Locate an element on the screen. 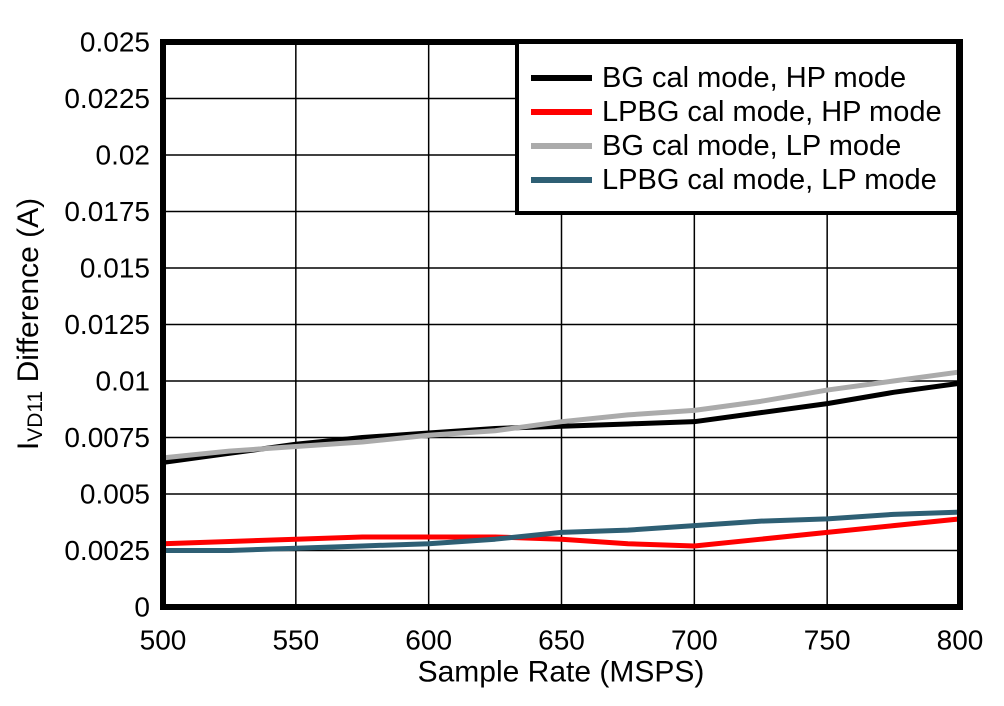 This screenshot has height=706, width=1004. y-tick-label: 0.0175 is located at coordinates (107, 211).